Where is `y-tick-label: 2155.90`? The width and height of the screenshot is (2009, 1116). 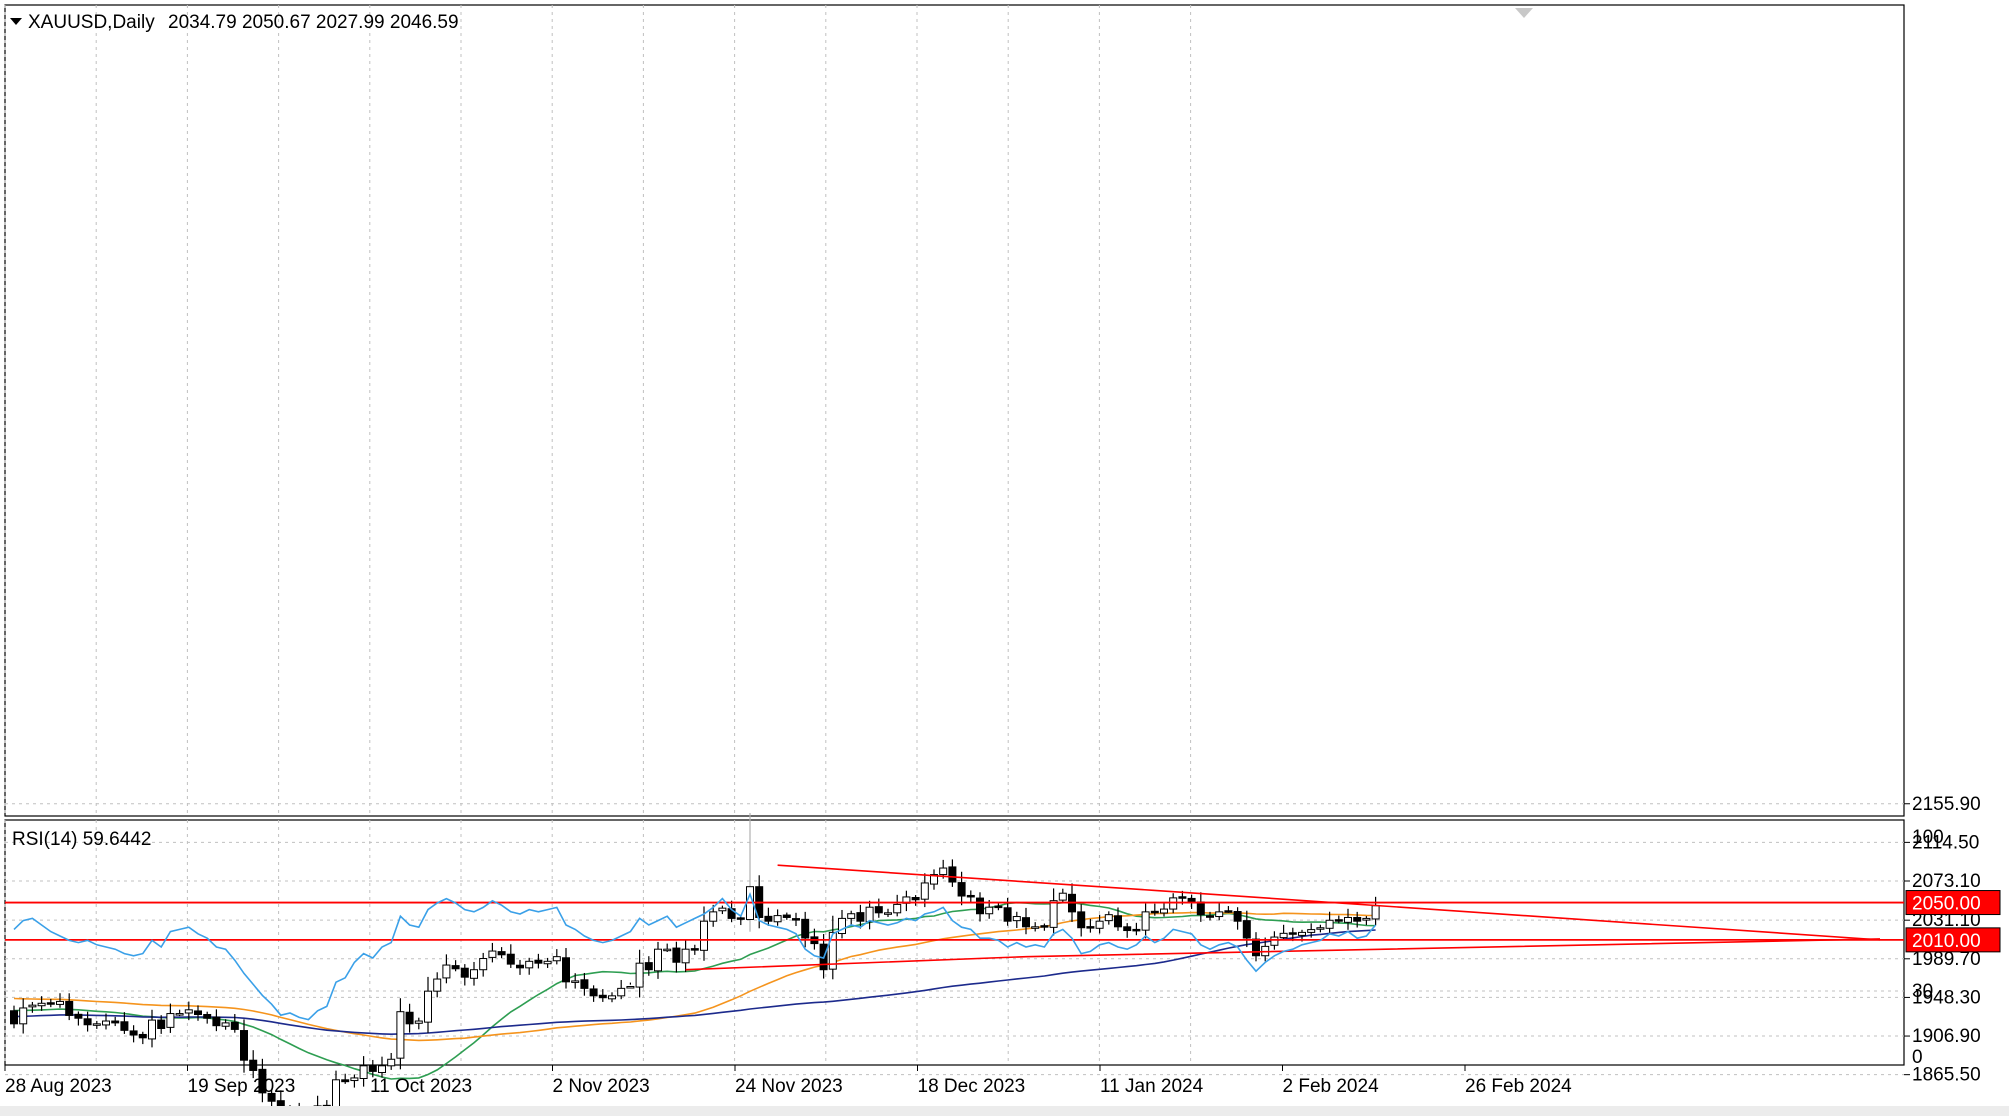 y-tick-label: 2155.90 is located at coordinates (1946, 804).